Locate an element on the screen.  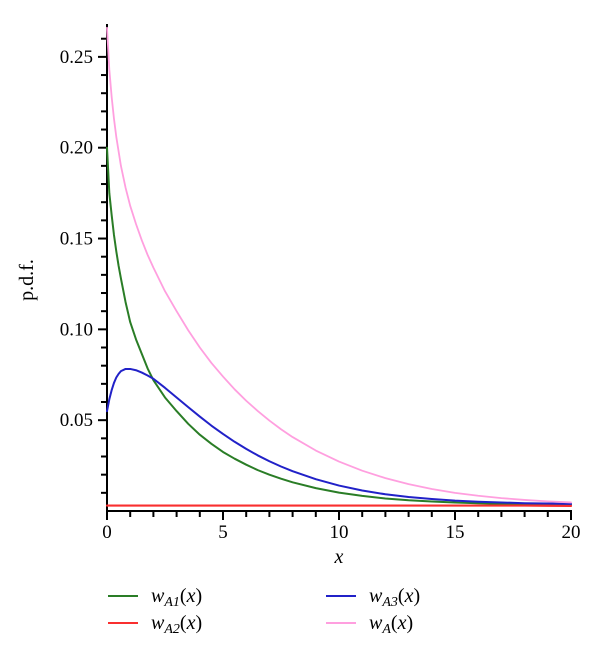
x-tick-label: 0 is located at coordinates (107, 532).